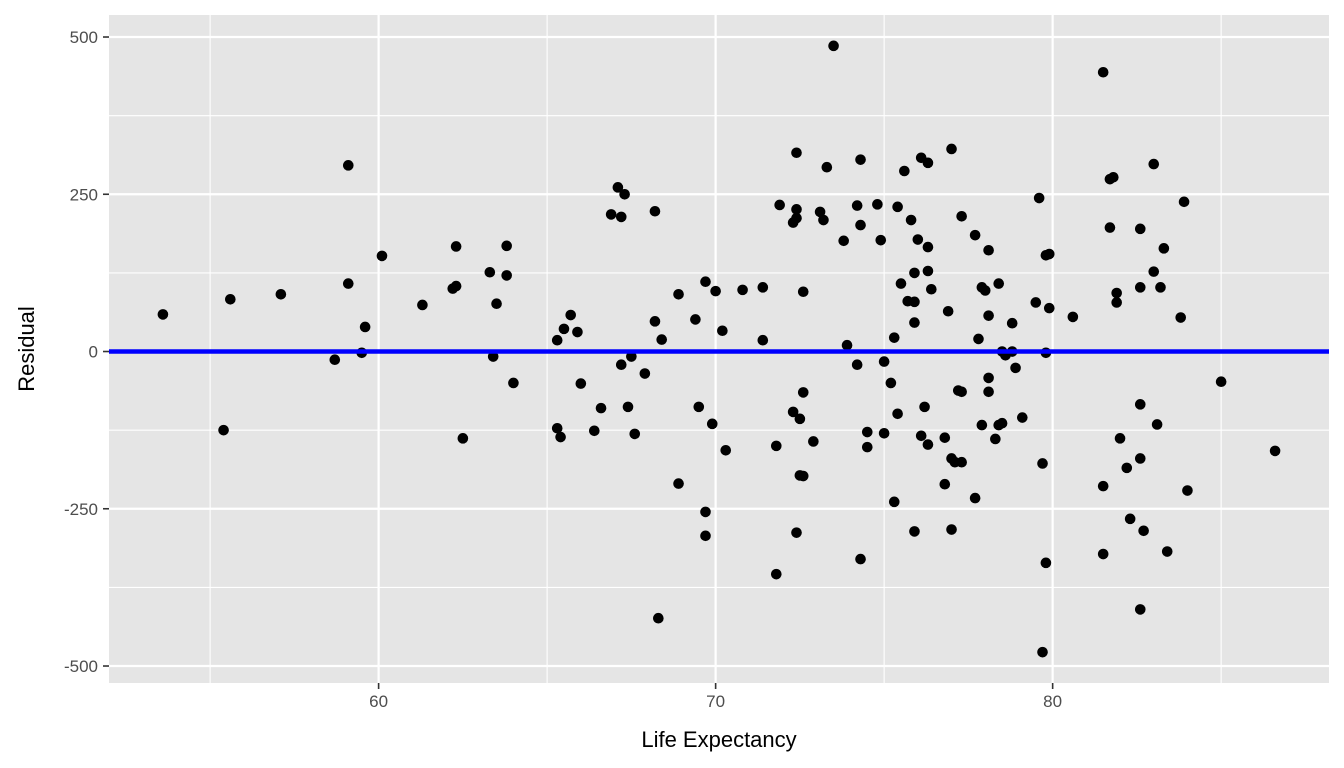 The width and height of the screenshot is (1344, 768). What do you see at coordinates (26, 349) in the screenshot?
I see `y-axis-title: Residual` at bounding box center [26, 349].